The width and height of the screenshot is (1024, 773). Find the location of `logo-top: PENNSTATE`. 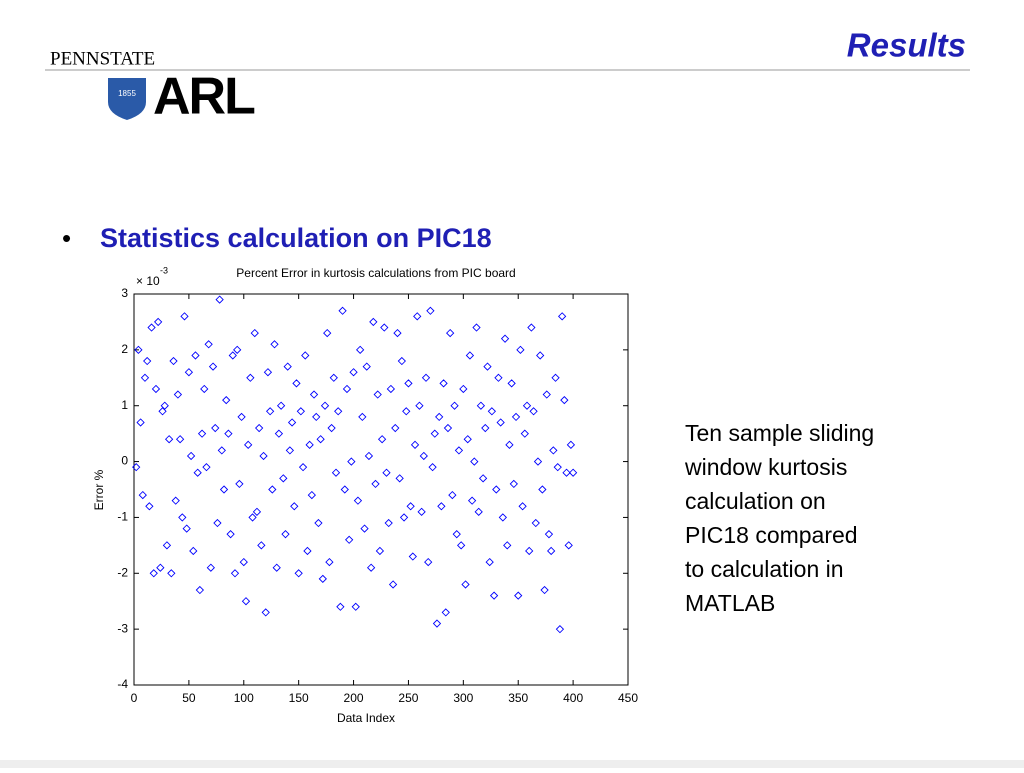

logo-top: PENNSTATE is located at coordinates (102, 58).